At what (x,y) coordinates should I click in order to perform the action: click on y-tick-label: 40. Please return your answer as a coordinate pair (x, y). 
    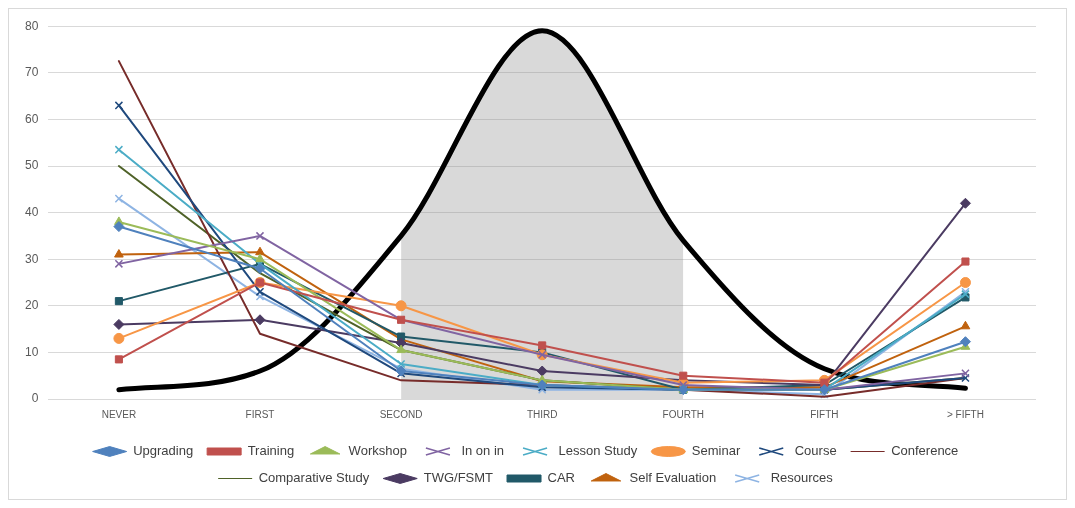
    Looking at the image, I should click on (31, 211).